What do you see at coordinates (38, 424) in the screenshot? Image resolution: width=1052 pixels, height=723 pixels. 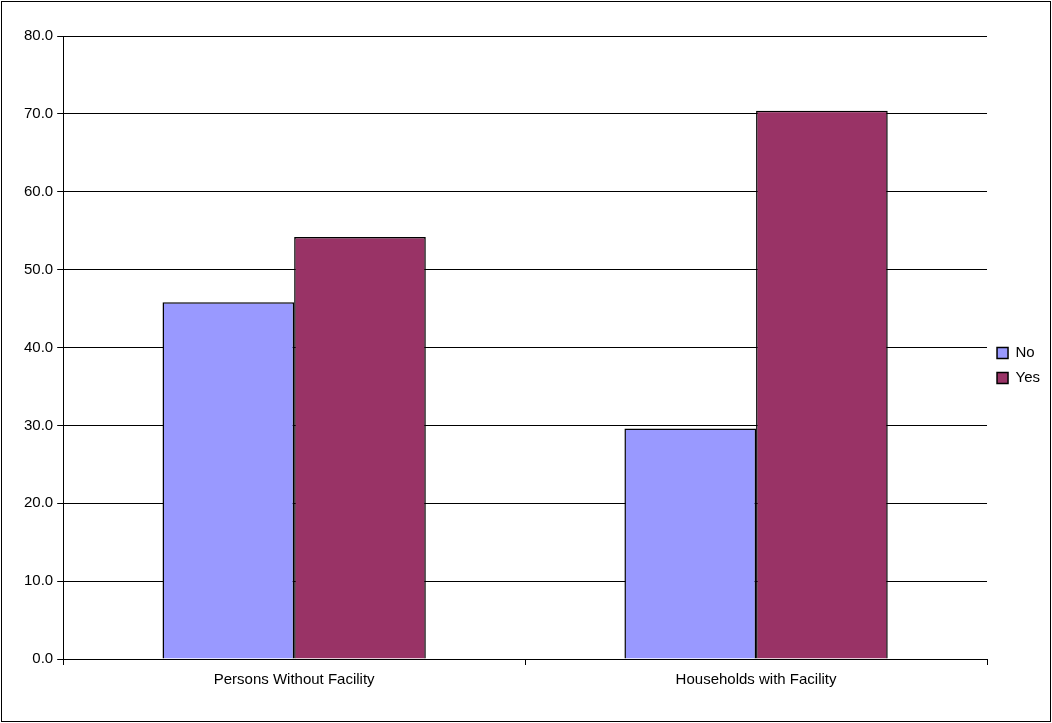 I see `y-tick-label: 30.0` at bounding box center [38, 424].